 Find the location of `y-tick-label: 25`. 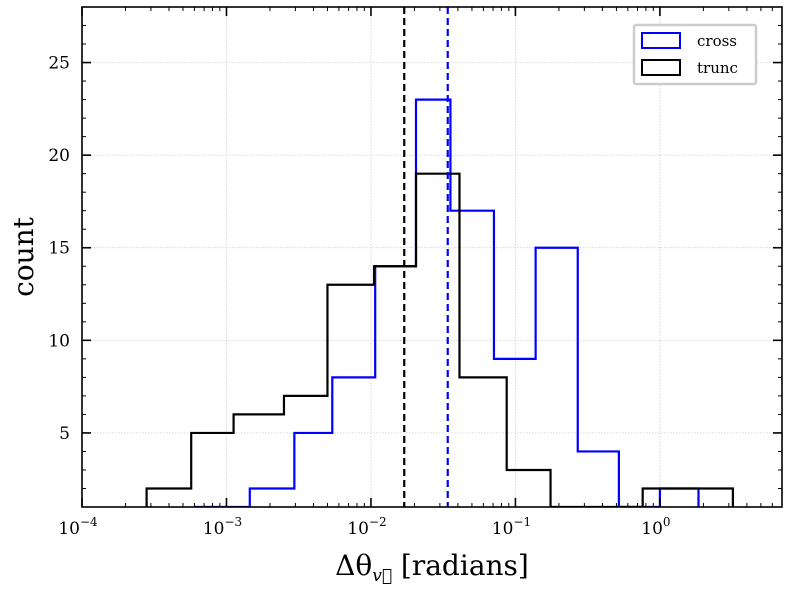

y-tick-label: 25 is located at coordinates (59, 64).